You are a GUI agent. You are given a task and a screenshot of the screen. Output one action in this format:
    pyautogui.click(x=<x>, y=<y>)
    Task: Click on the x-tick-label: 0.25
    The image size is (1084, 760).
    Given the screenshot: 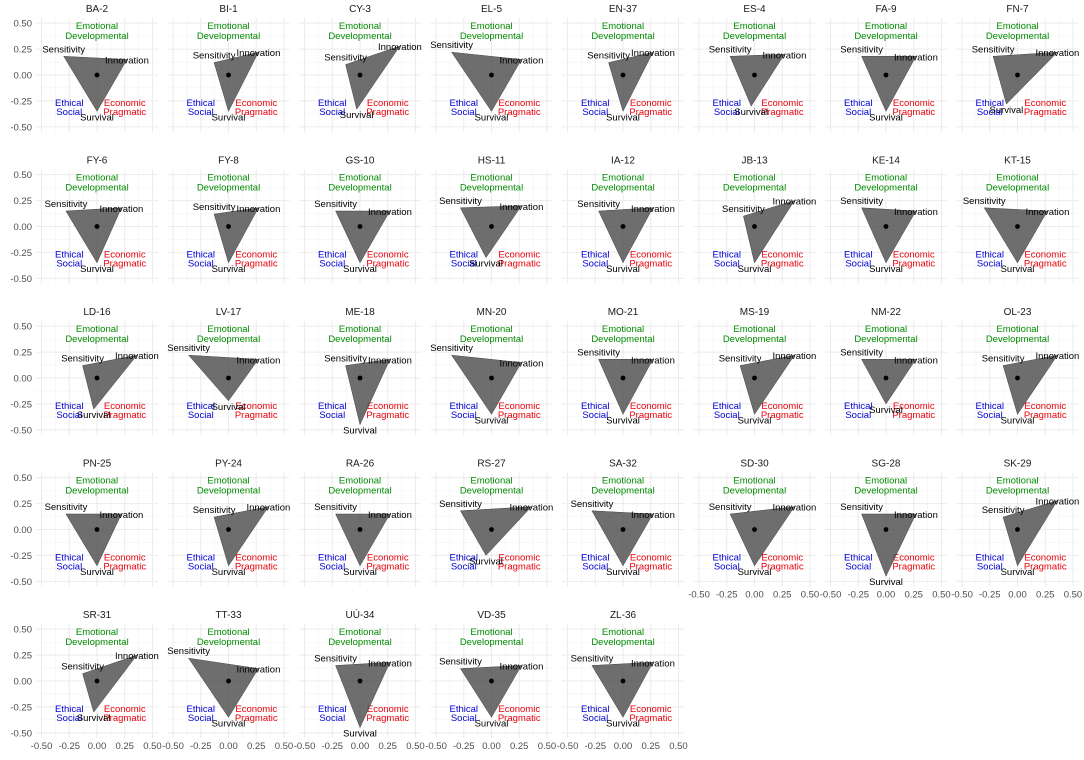 What is the action you would take?
    pyautogui.click(x=650, y=746)
    